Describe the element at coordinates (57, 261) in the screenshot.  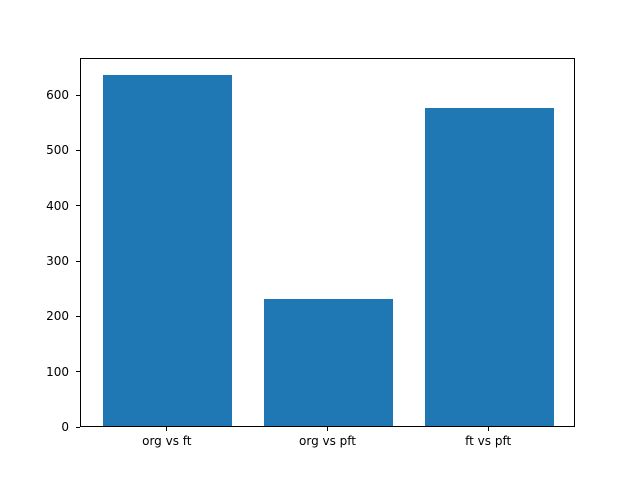
I see `y-tick-label: 300` at that location.